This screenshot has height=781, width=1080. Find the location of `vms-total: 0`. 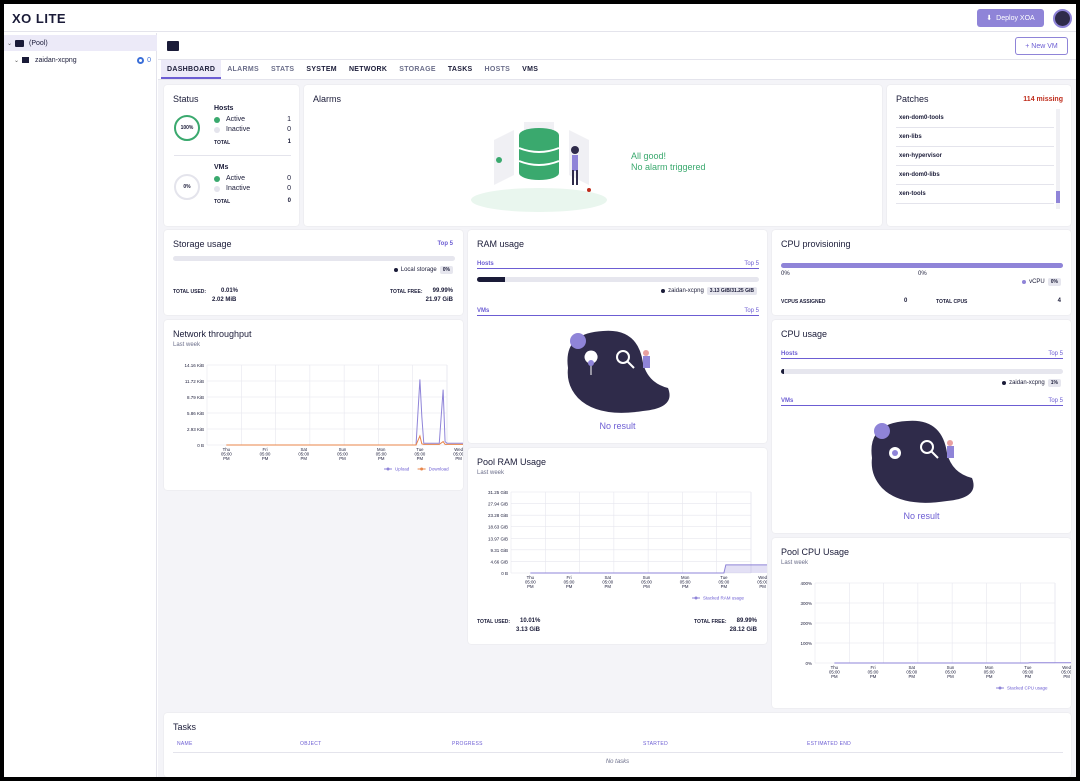

vms-total: 0 is located at coordinates (289, 201).